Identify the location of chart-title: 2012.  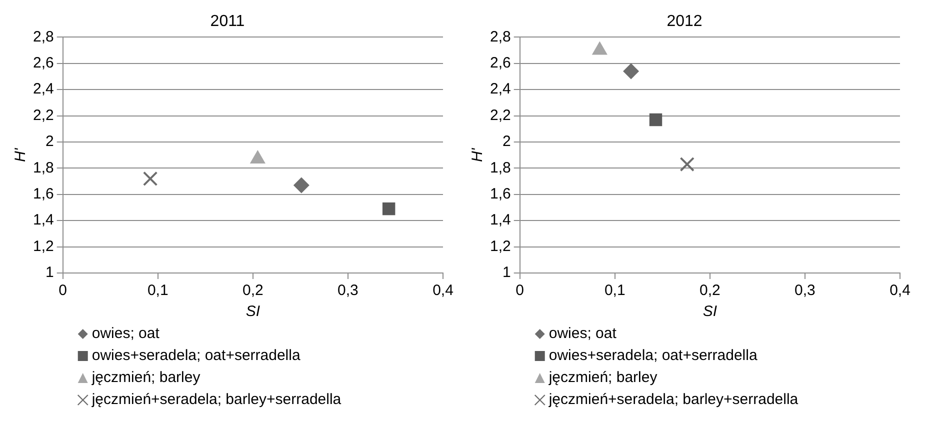
(684, 21).